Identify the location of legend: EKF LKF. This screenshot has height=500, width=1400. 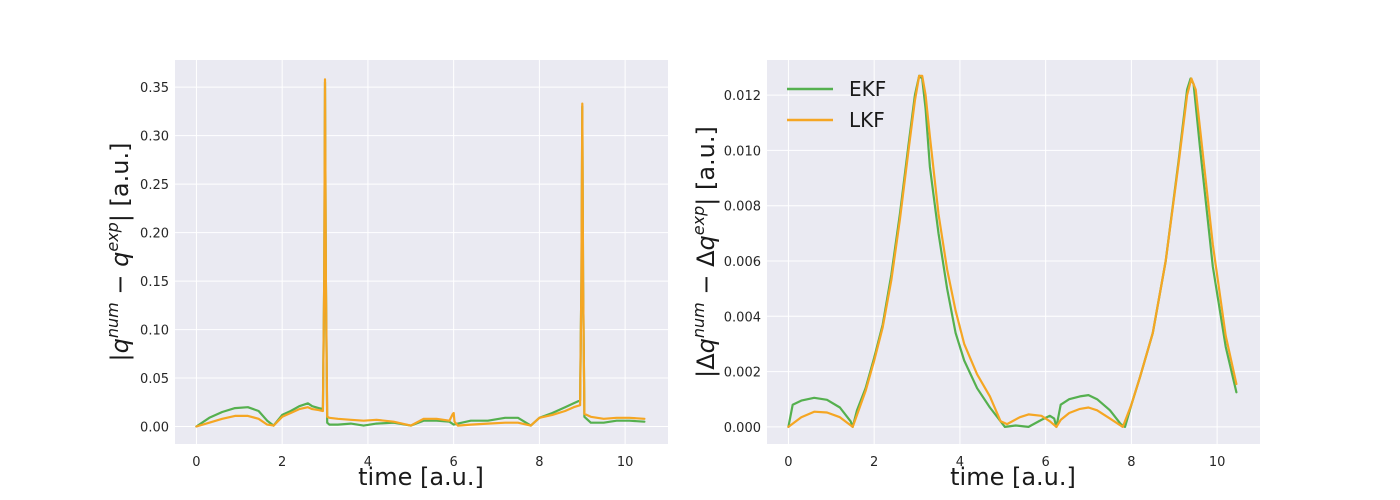
(836, 104).